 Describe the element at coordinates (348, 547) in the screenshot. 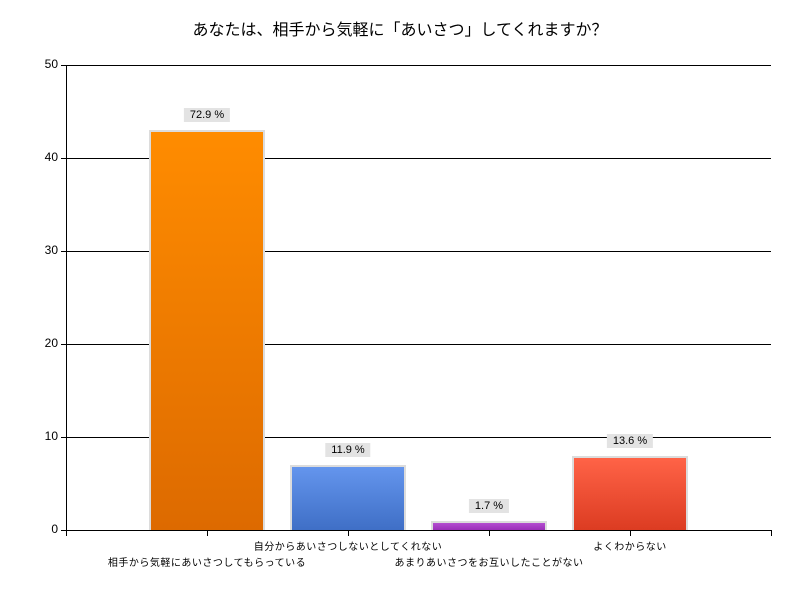

I see `x-category-label: 自分からあいさつしないとしてくれない` at that location.